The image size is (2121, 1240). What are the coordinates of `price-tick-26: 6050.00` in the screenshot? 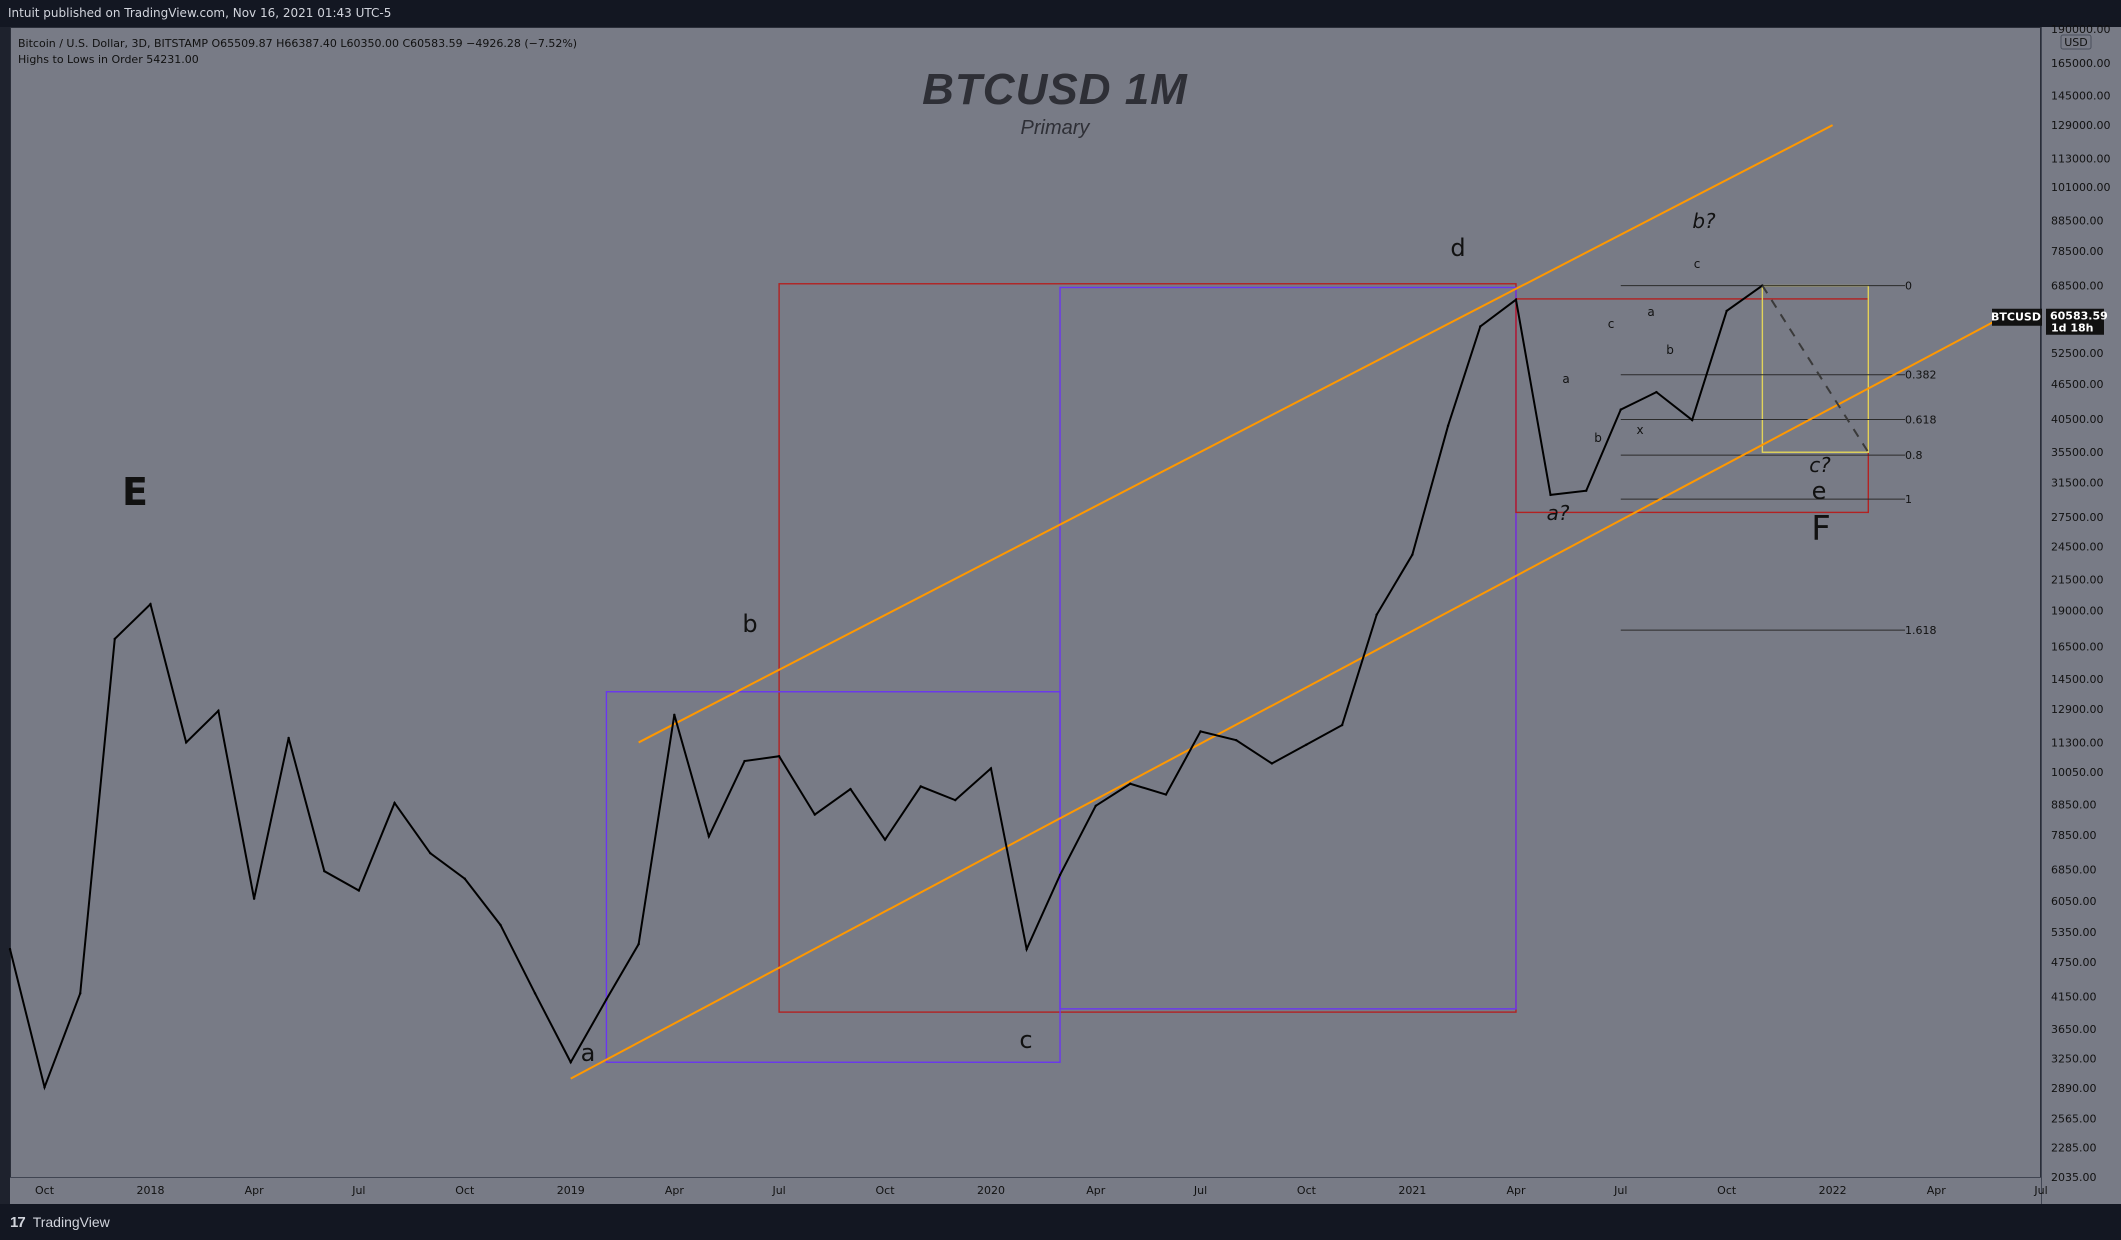 It's located at (2074, 901).